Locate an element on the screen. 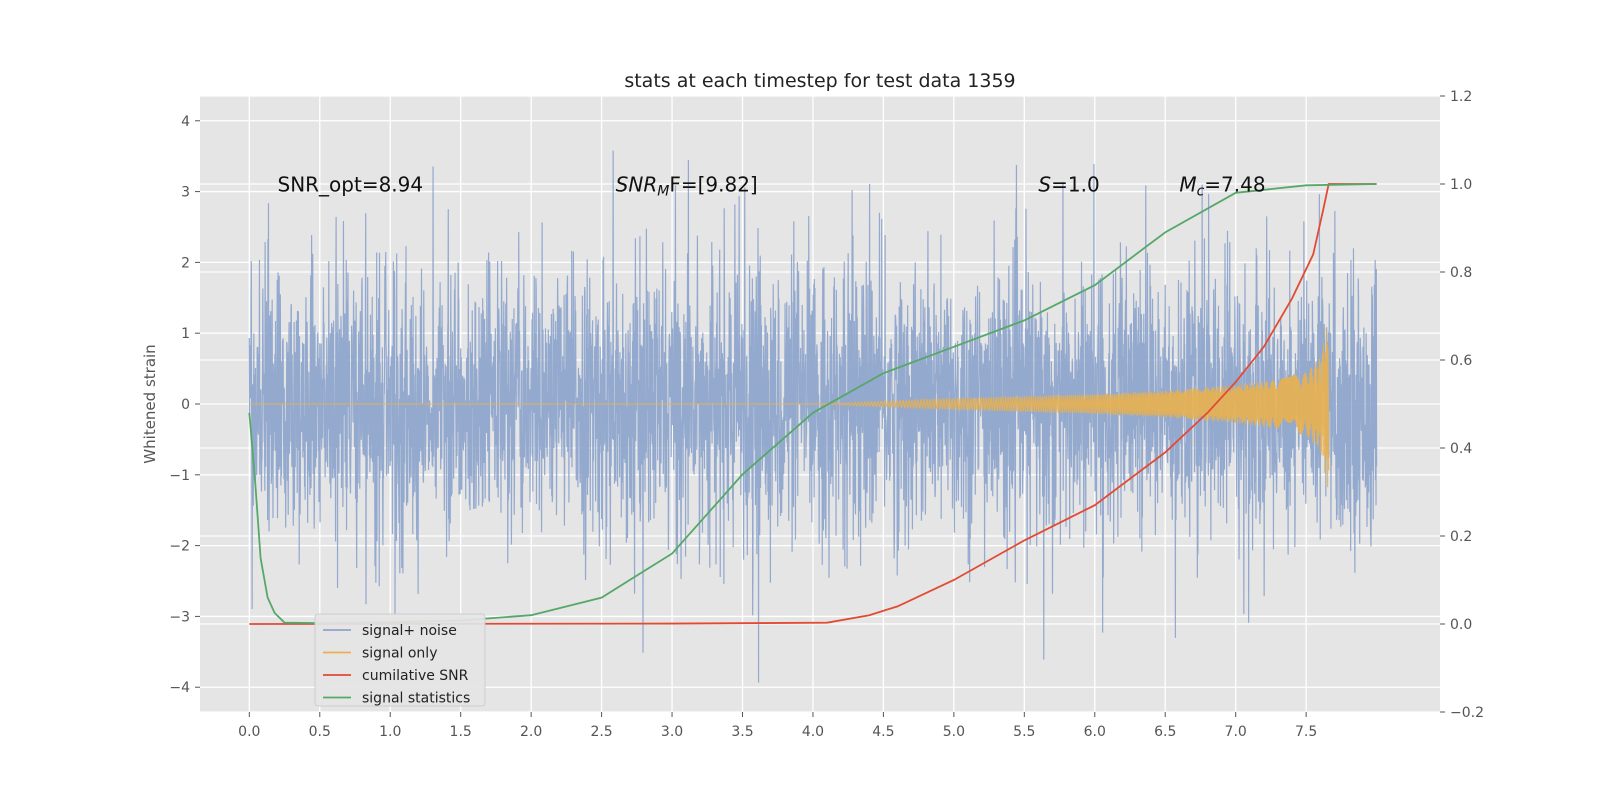 The width and height of the screenshot is (1600, 800). annotation-snr-mf: SNRMF=[9.82] is located at coordinates (687, 186).